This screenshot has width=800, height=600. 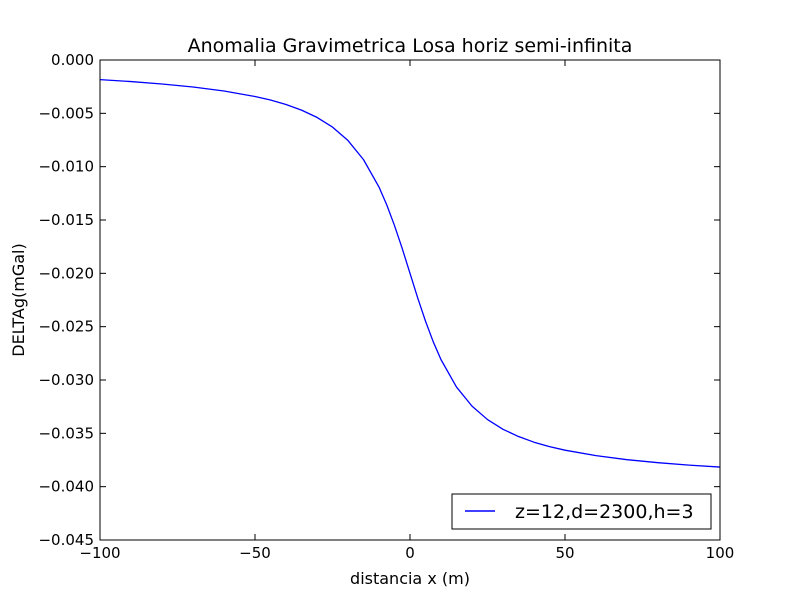 What do you see at coordinates (720, 553) in the screenshot?
I see `x-tick-label: 100` at bounding box center [720, 553].